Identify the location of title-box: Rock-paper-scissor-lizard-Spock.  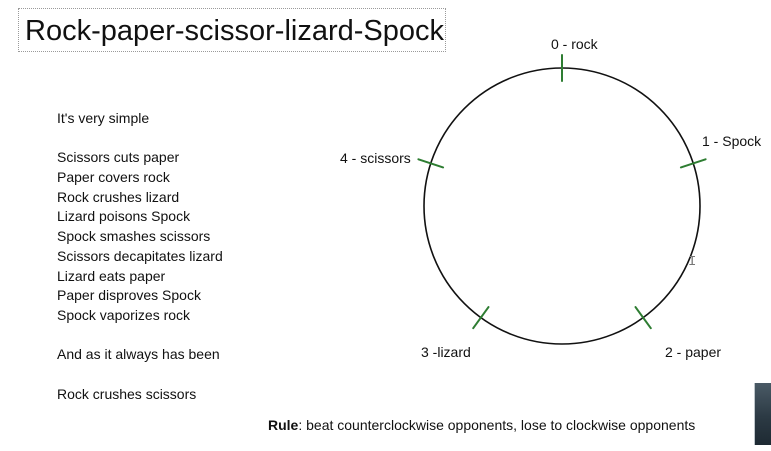
(232, 30).